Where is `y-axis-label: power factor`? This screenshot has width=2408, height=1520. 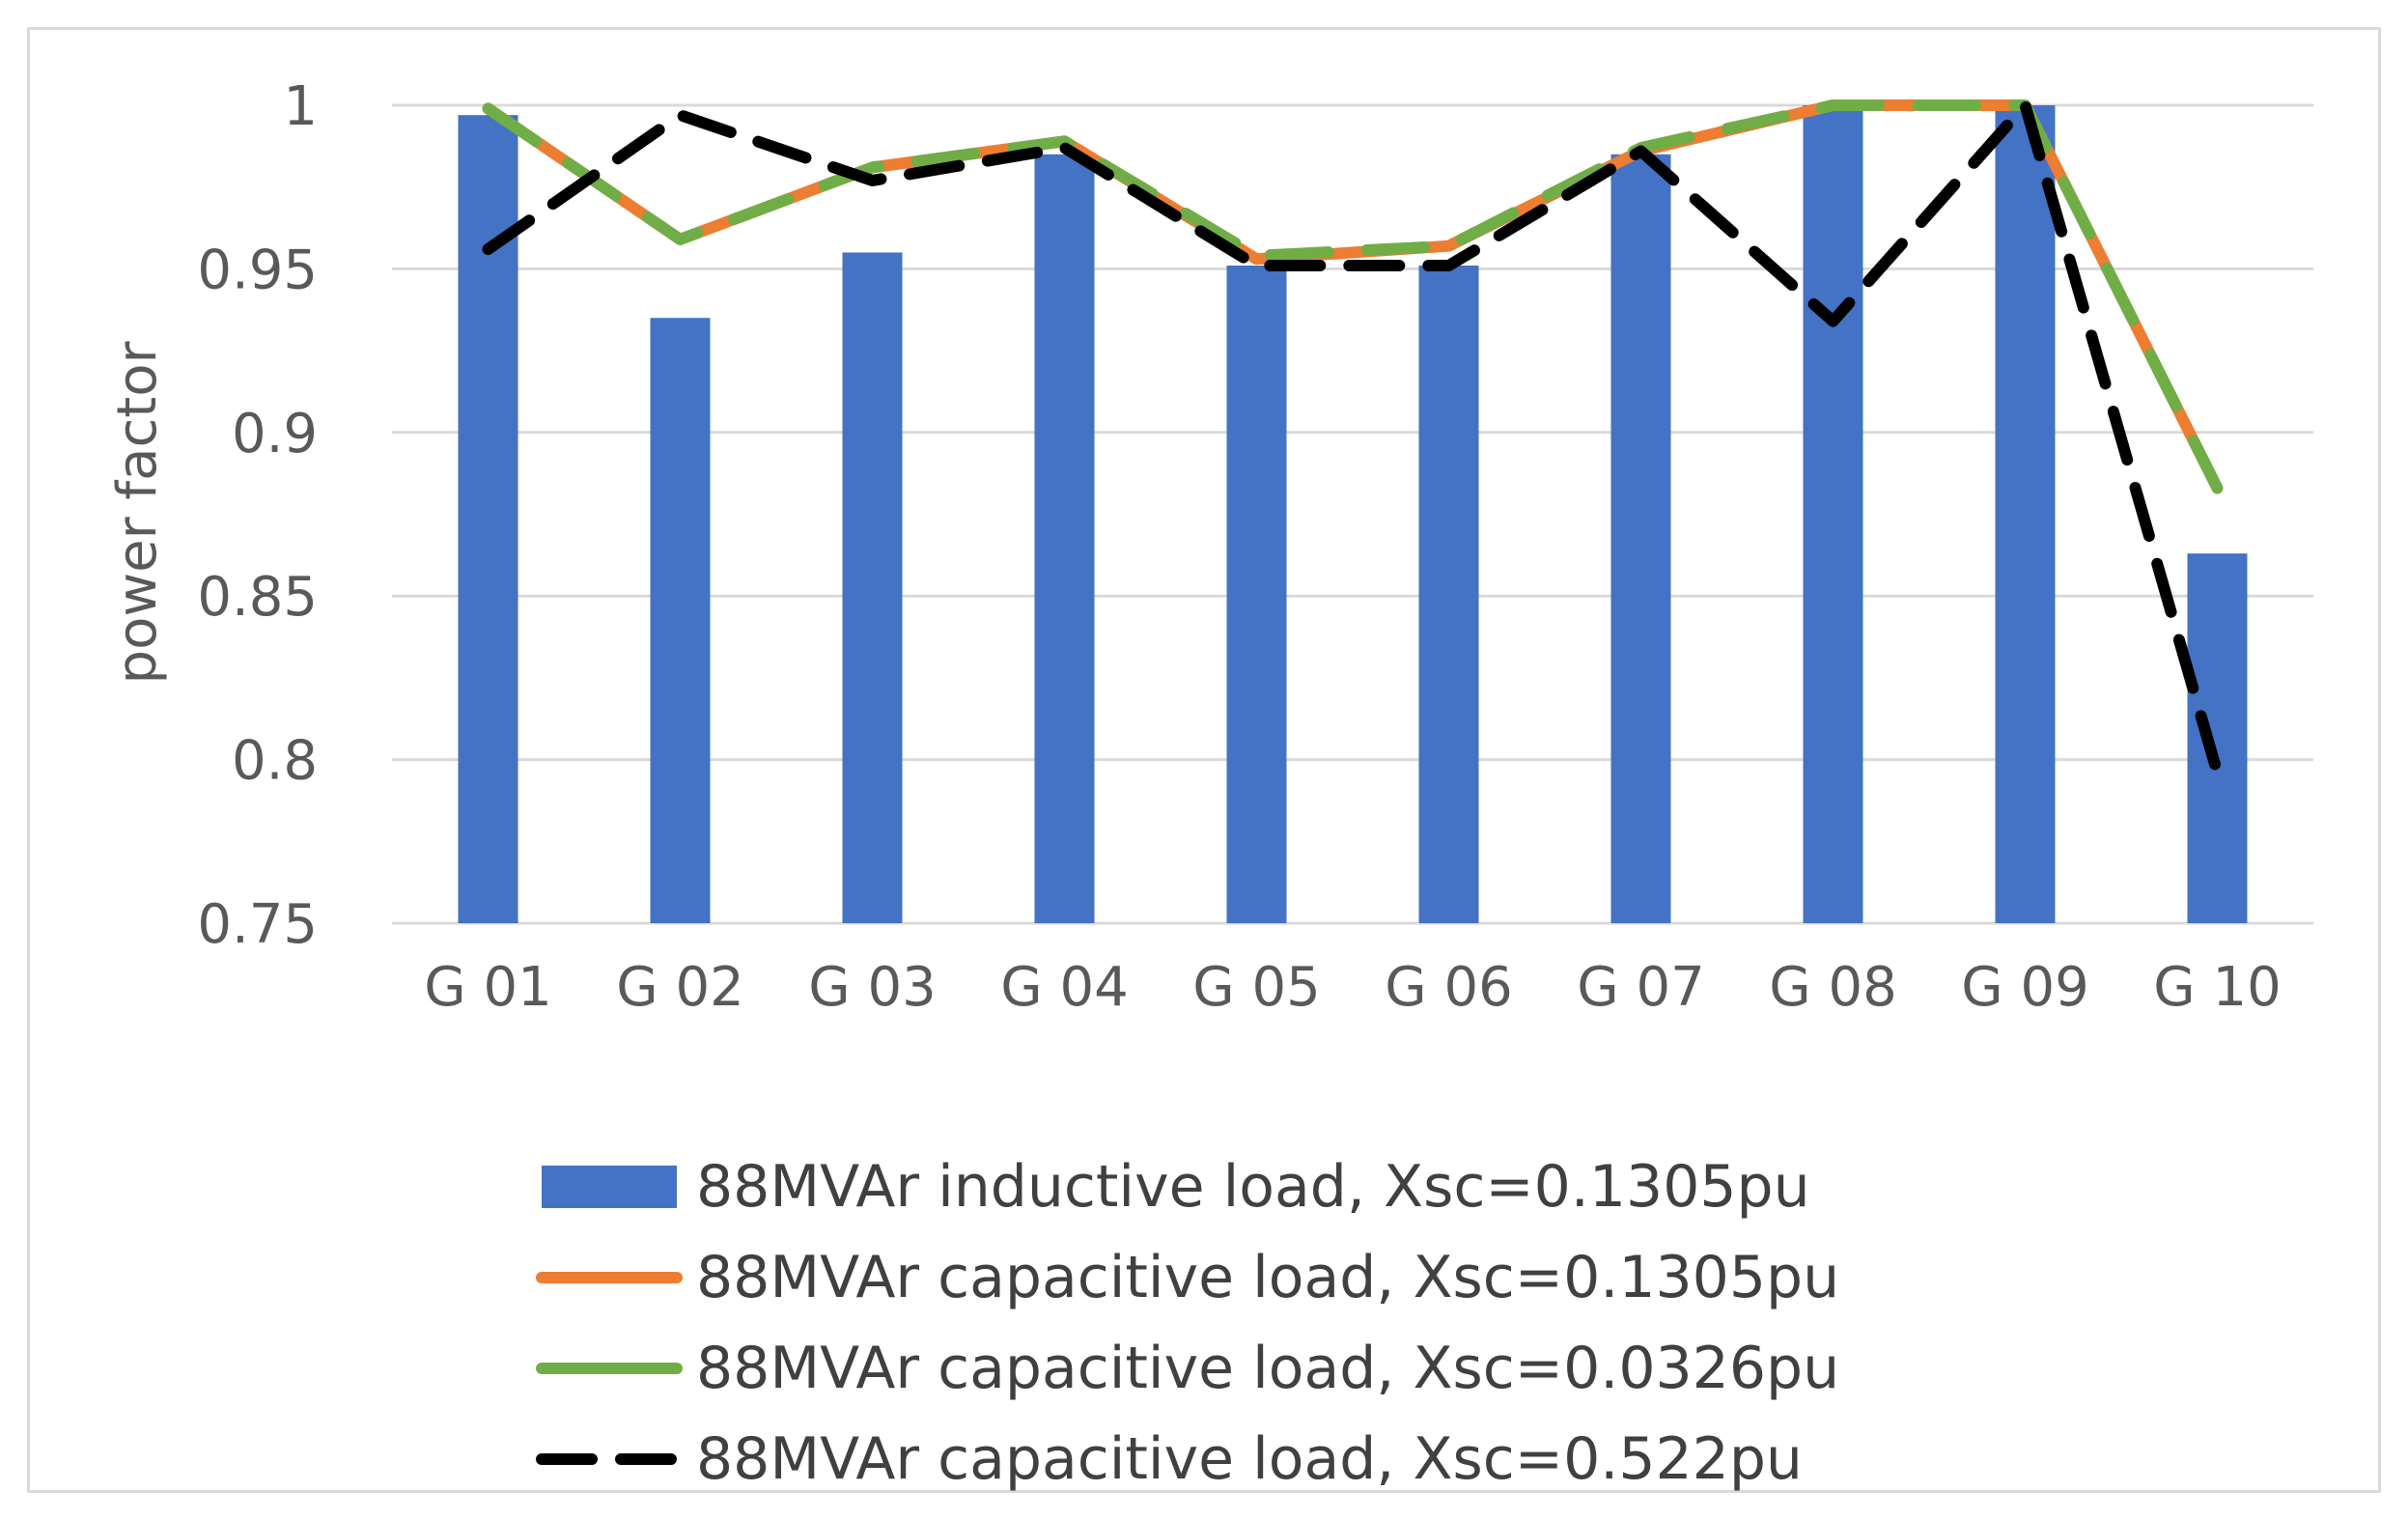
y-axis-label: power factor is located at coordinates (138, 513).